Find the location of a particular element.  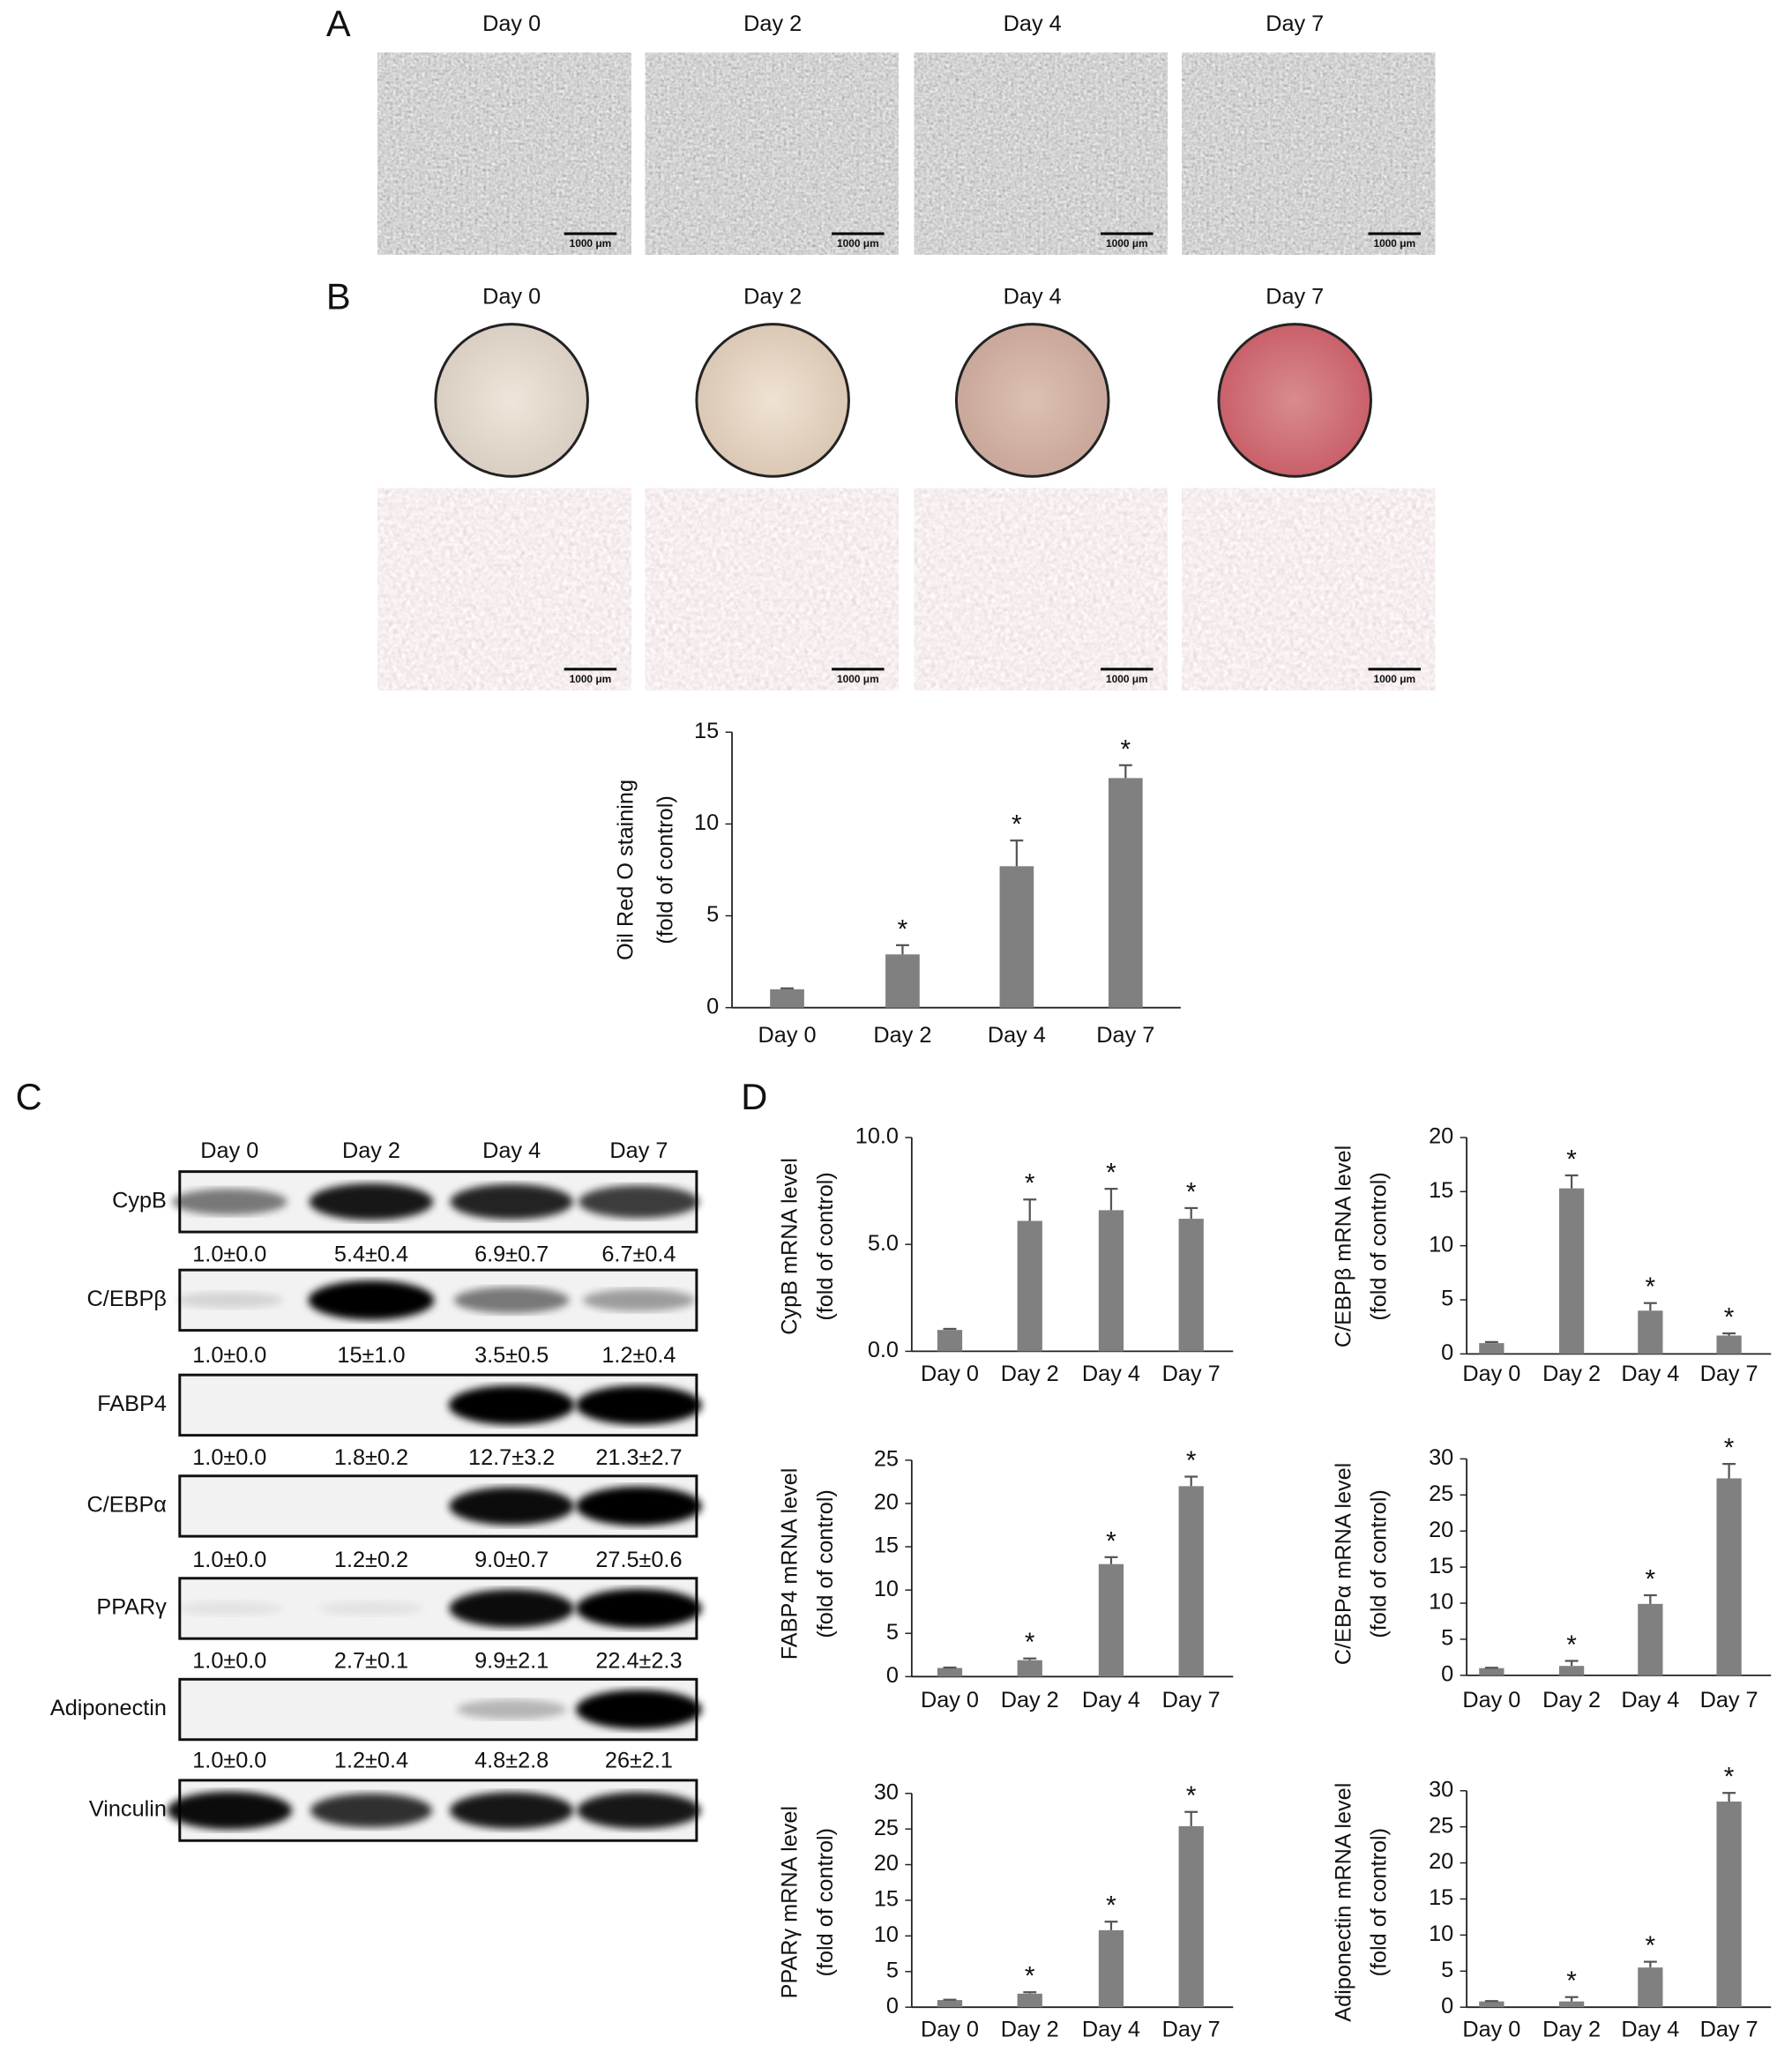

protein-label: CypB is located at coordinates (139, 1201).